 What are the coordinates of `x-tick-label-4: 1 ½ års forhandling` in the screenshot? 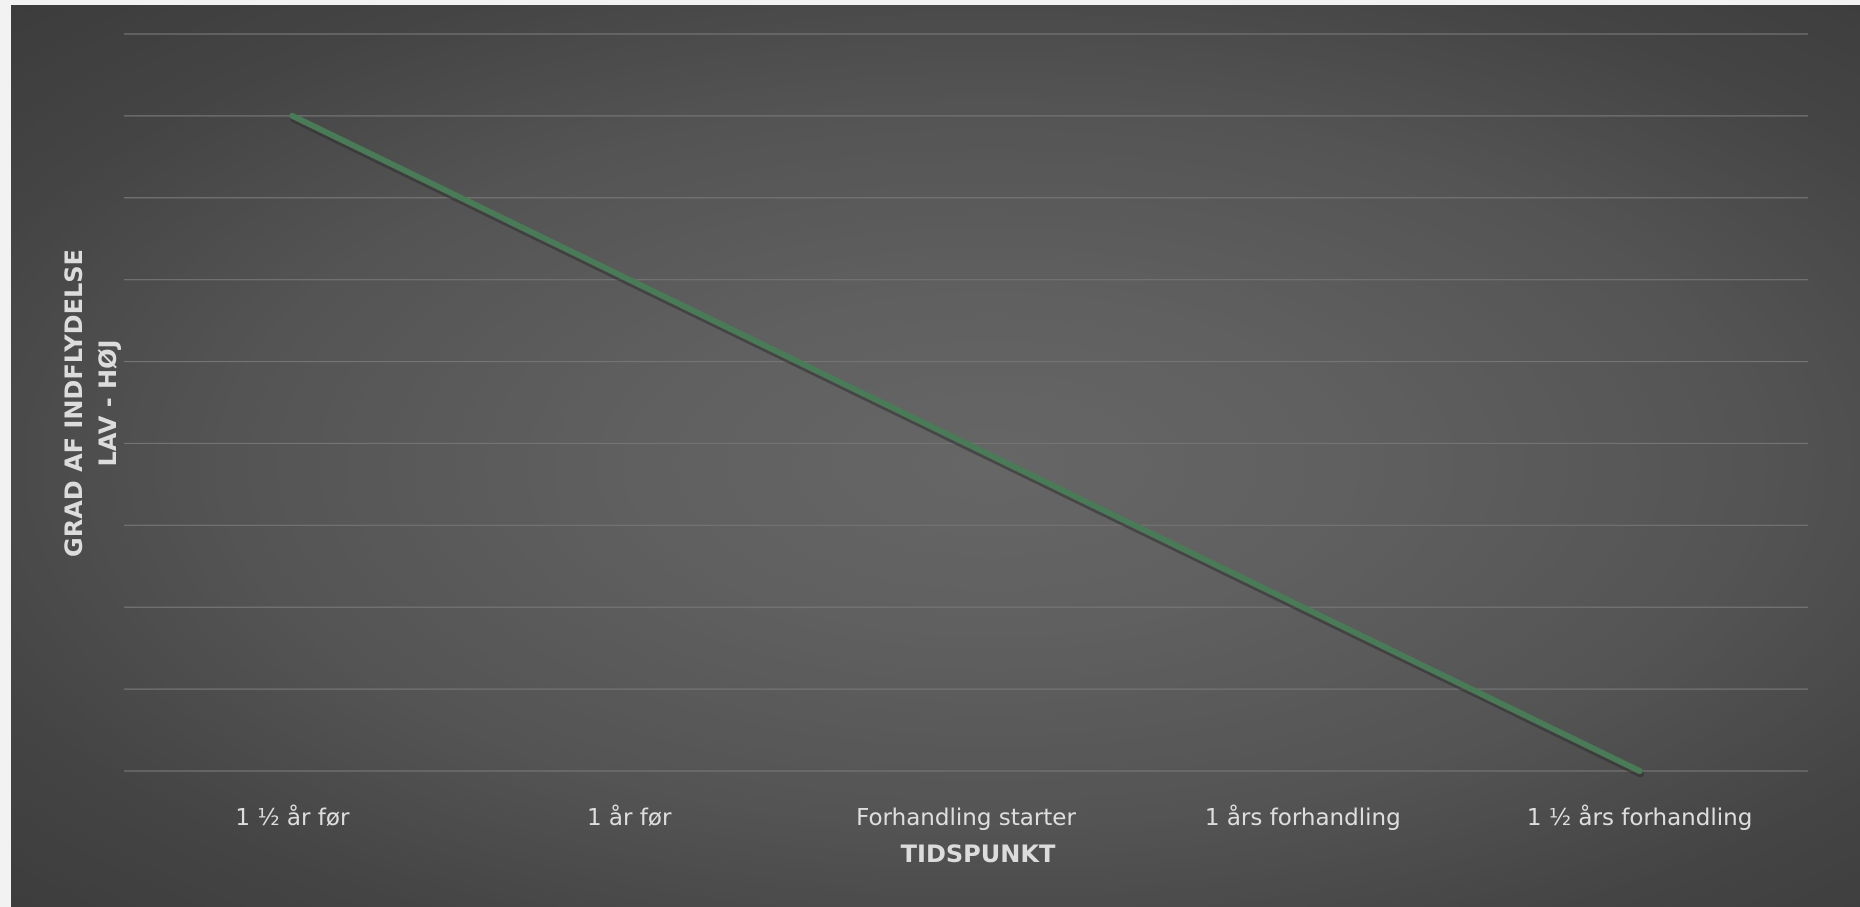 It's located at (1639, 817).